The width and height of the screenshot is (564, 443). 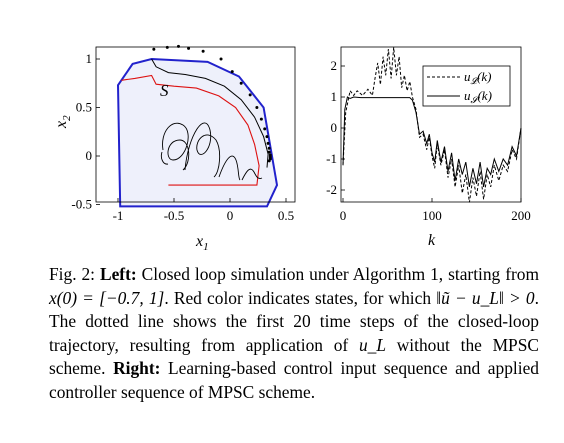 I want to click on set-label: S, so click(x=164, y=90).